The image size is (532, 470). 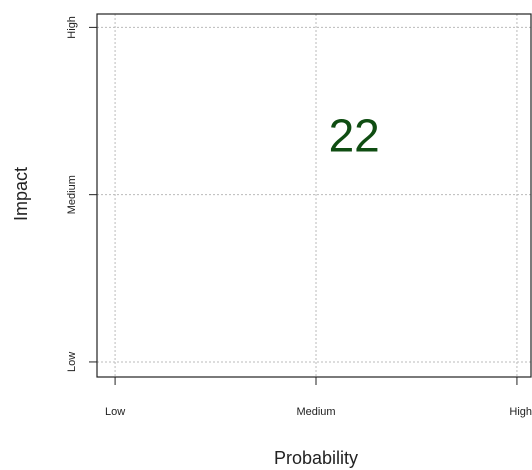 I want to click on y-tick-label: Low, so click(x=72, y=362).